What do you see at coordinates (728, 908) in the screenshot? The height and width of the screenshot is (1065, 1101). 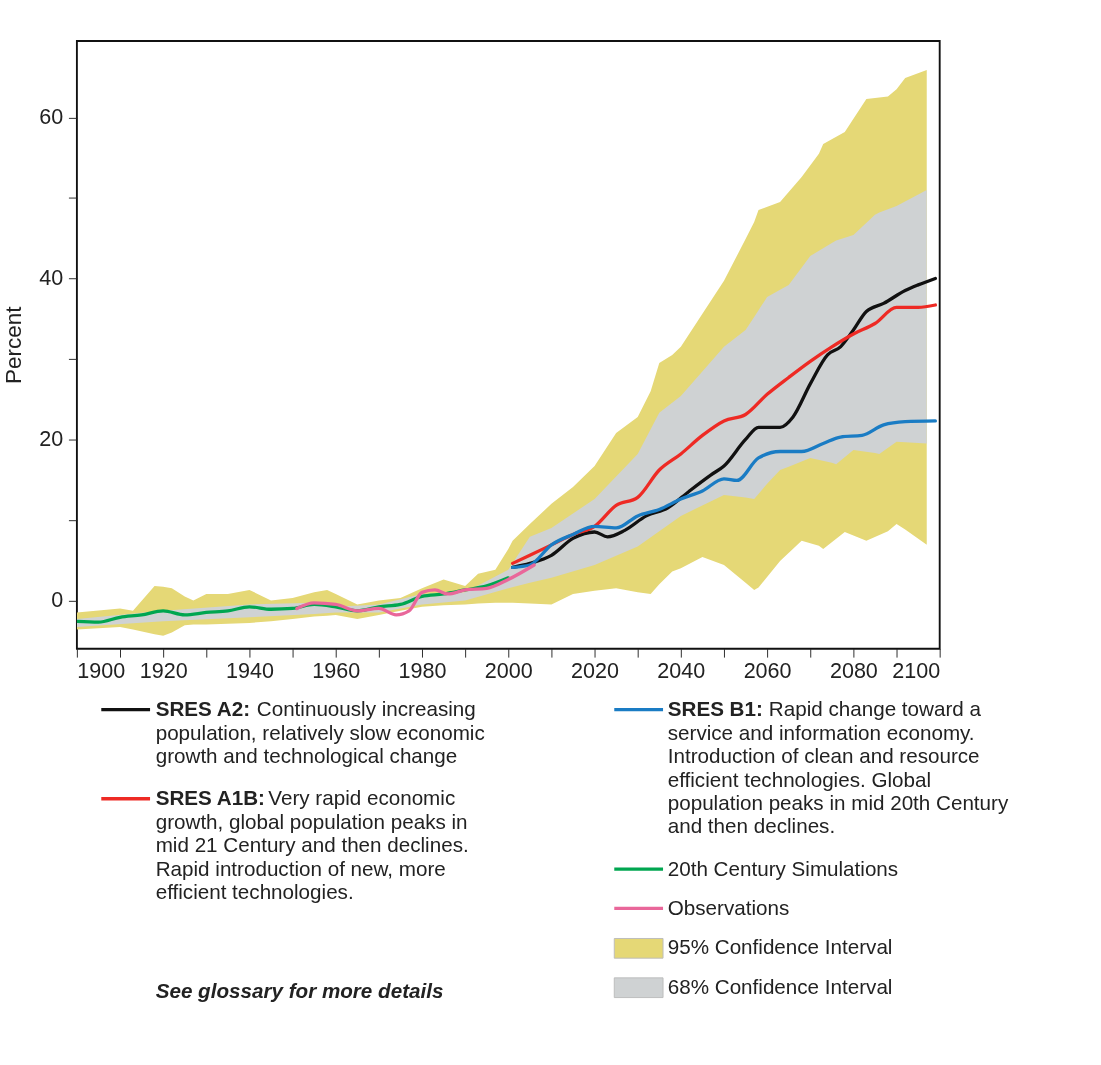 I see `legend-label: Observations` at bounding box center [728, 908].